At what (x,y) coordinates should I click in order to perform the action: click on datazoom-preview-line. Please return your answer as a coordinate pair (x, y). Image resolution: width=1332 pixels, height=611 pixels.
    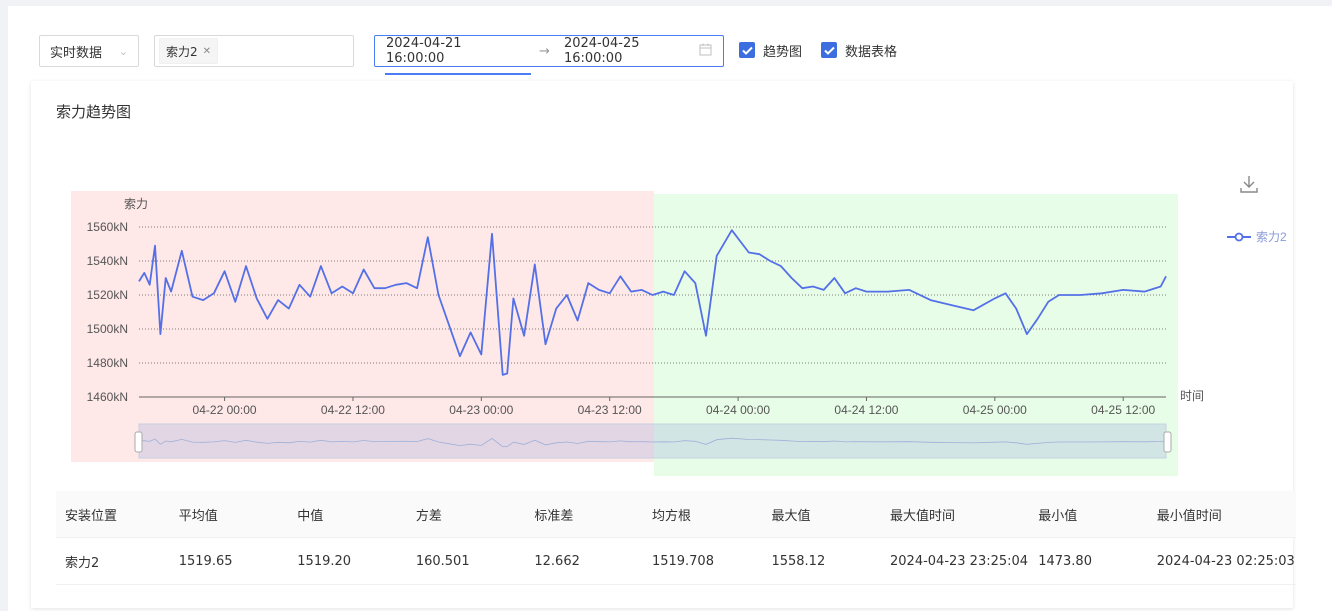
    Looking at the image, I should click on (652, 442).